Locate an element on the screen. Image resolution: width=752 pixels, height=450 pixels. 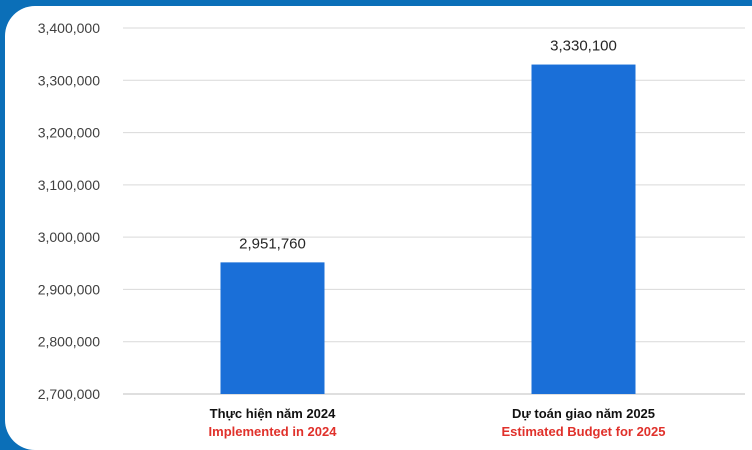
data-label: 3,330,100 is located at coordinates (583, 46).